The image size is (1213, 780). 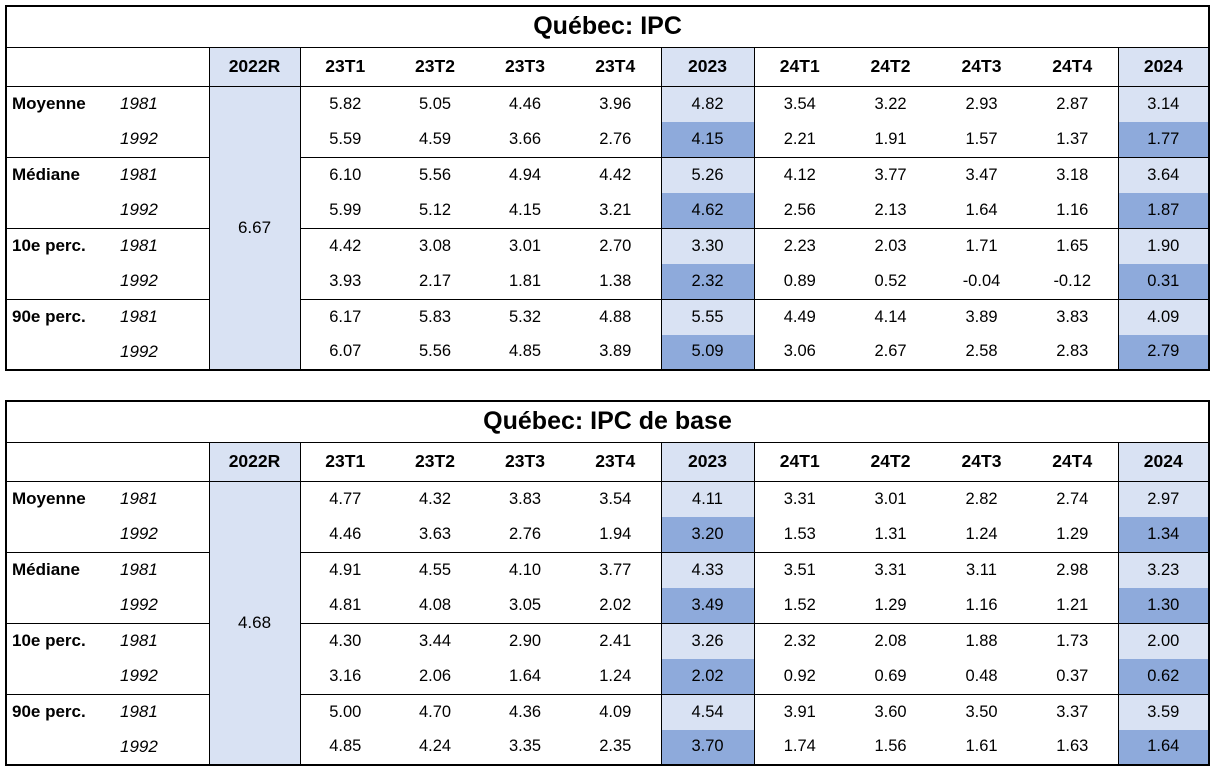 I want to click on value-cell: 5.56, so click(x=435, y=174).